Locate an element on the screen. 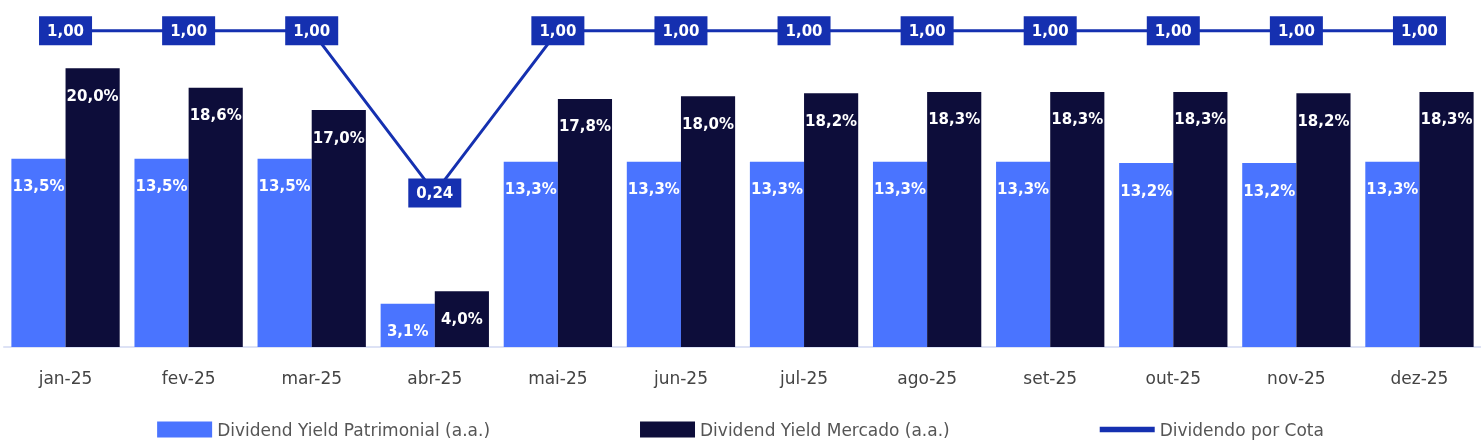  x-tick-label: mar-25 is located at coordinates (312, 377).